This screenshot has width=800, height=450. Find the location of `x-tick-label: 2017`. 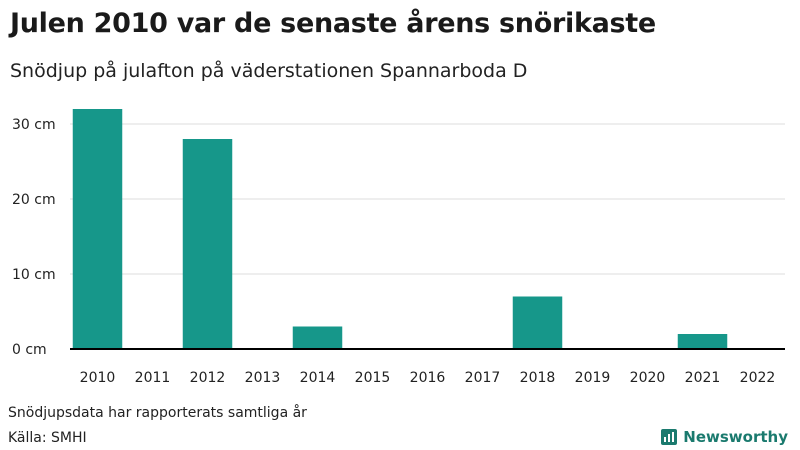

x-tick-label: 2017 is located at coordinates (483, 378).